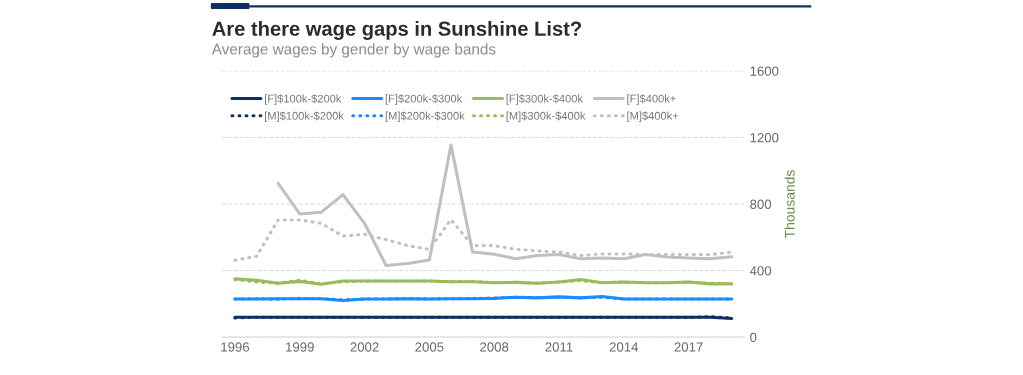  I want to click on x-tick-label: 2017, so click(688, 347).